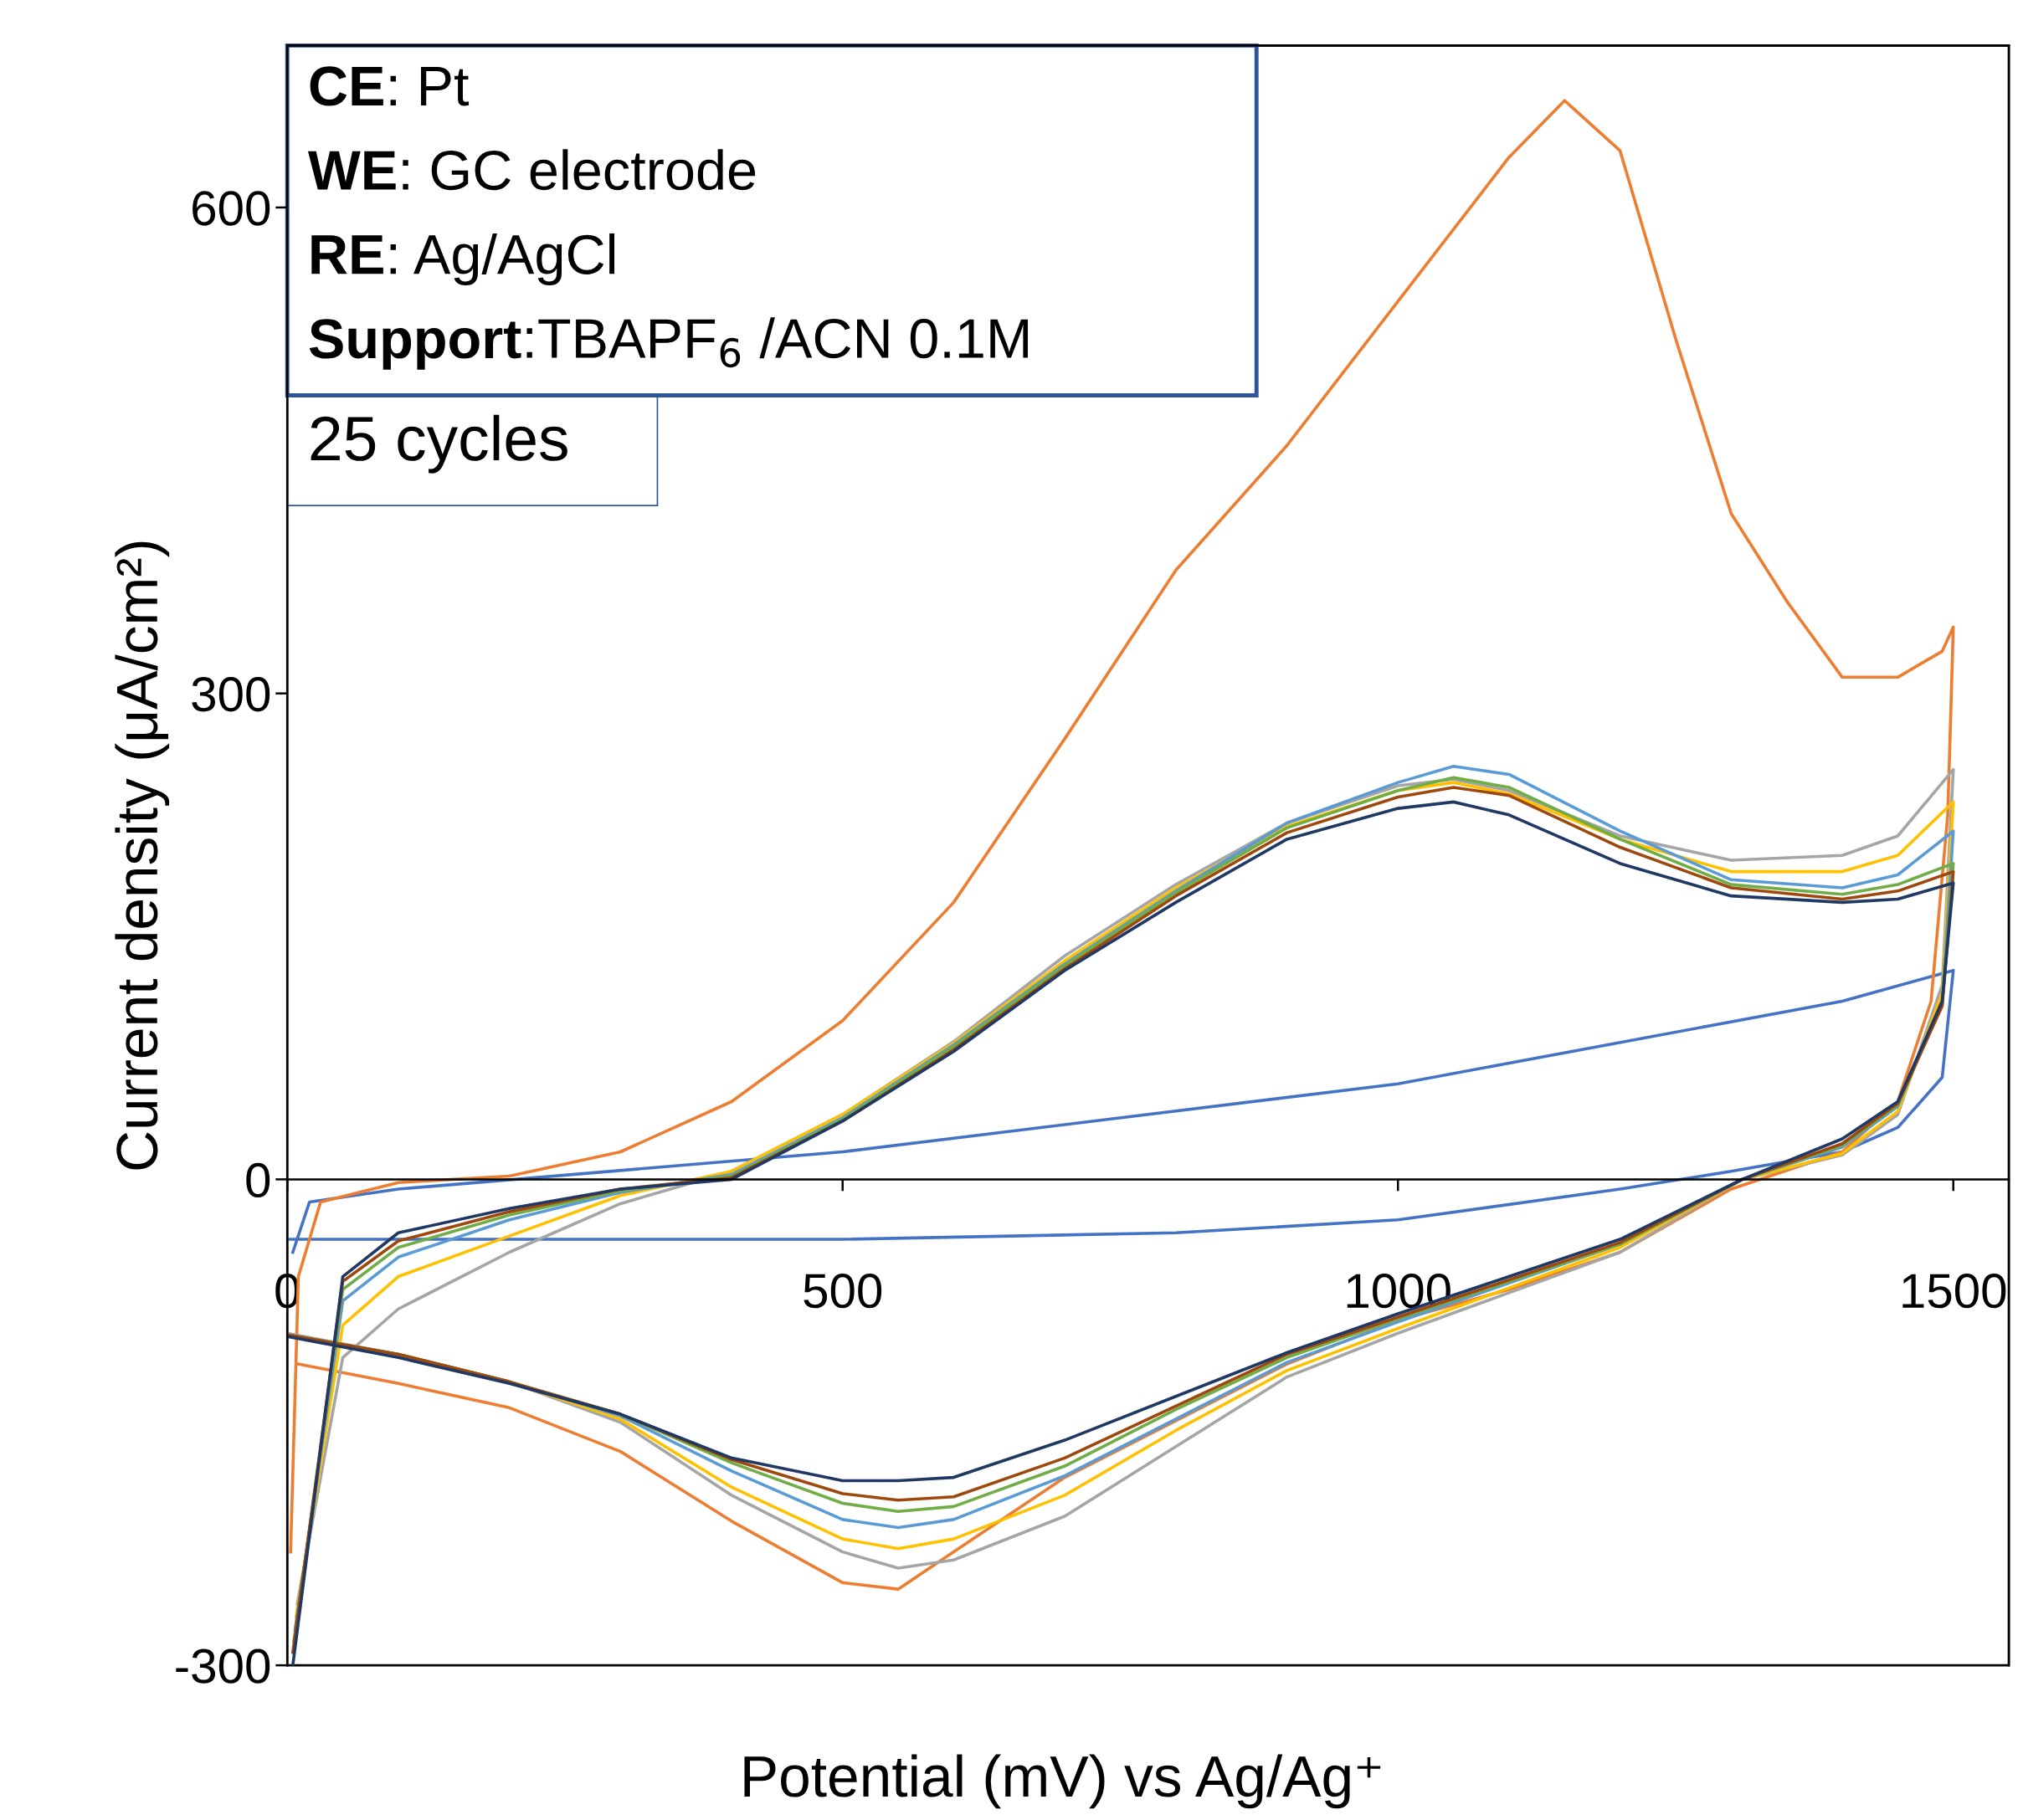 This screenshot has width=2023, height=1820. I want to click on y-tick-label: 600, so click(231, 208).